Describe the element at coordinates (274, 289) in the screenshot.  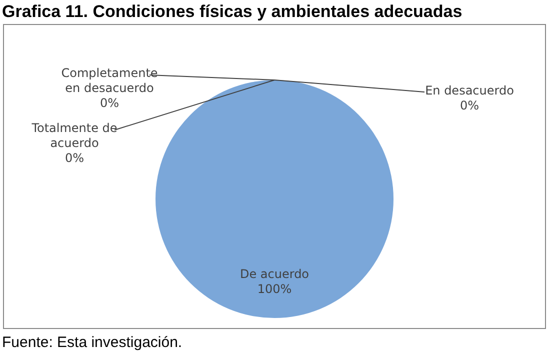
I see `data-label: 100%` at that location.